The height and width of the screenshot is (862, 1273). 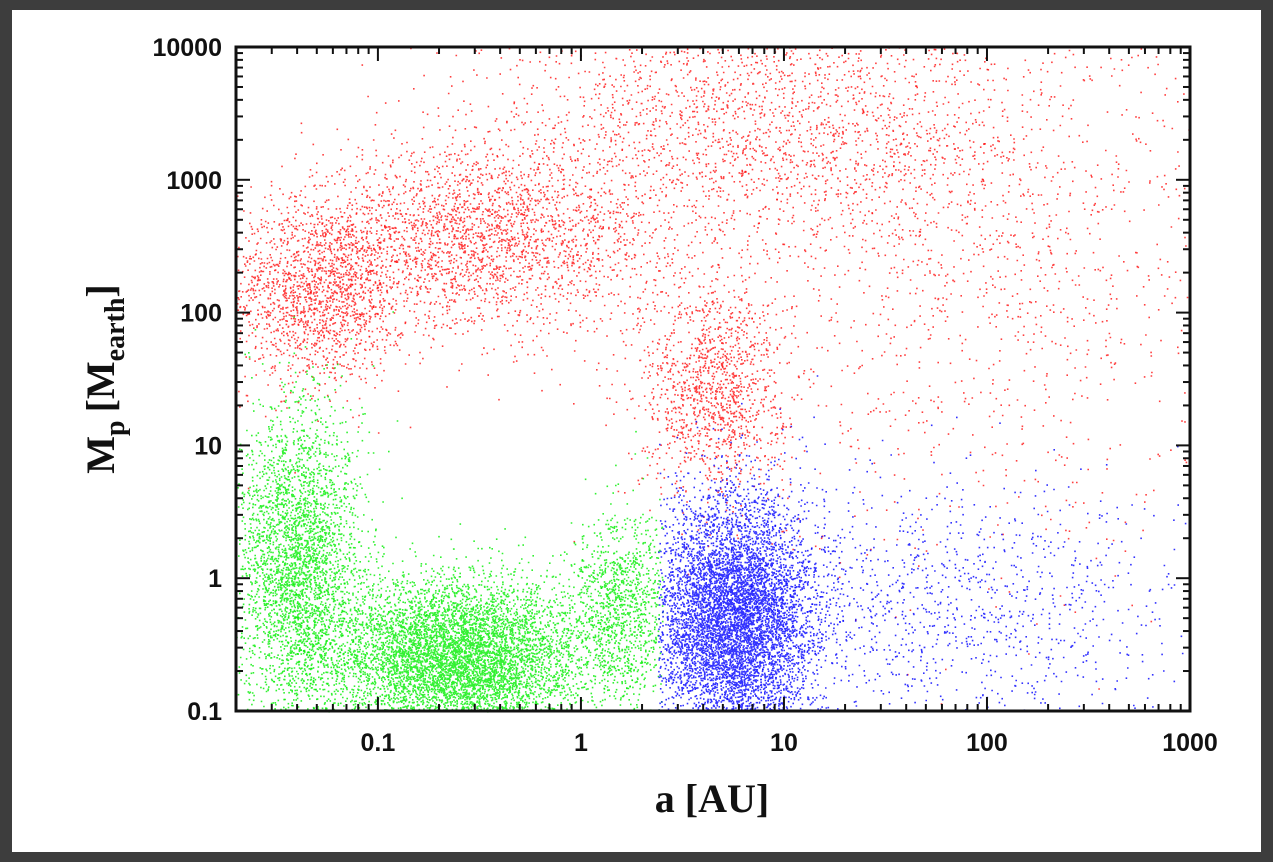 What do you see at coordinates (187, 48) in the screenshot?
I see `y-tick-label: 10000` at bounding box center [187, 48].